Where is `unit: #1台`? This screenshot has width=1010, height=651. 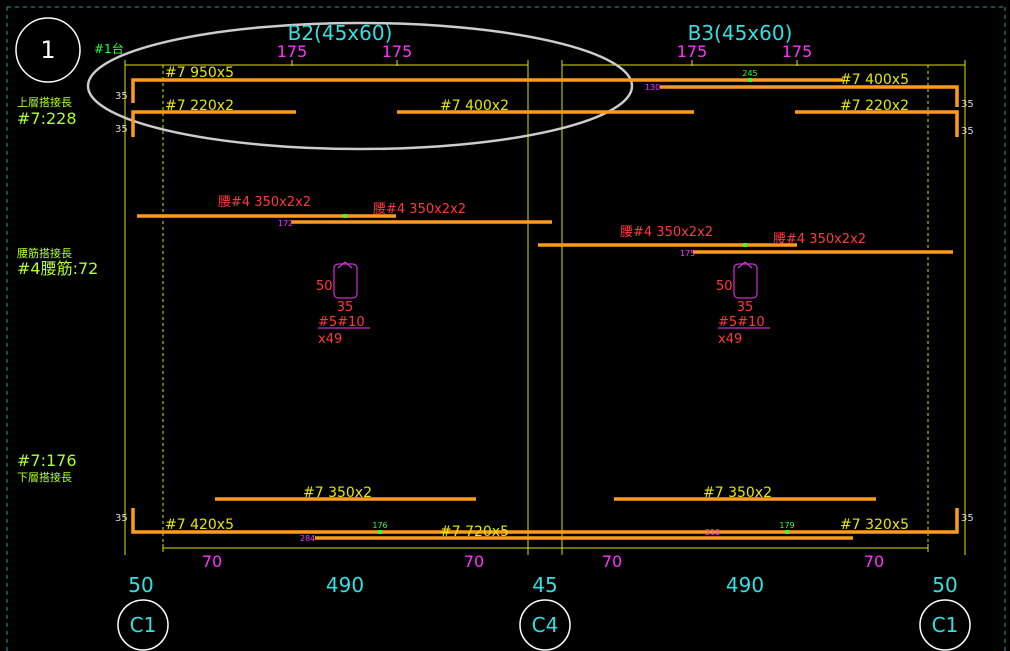 unit: #1台 is located at coordinates (109, 48).